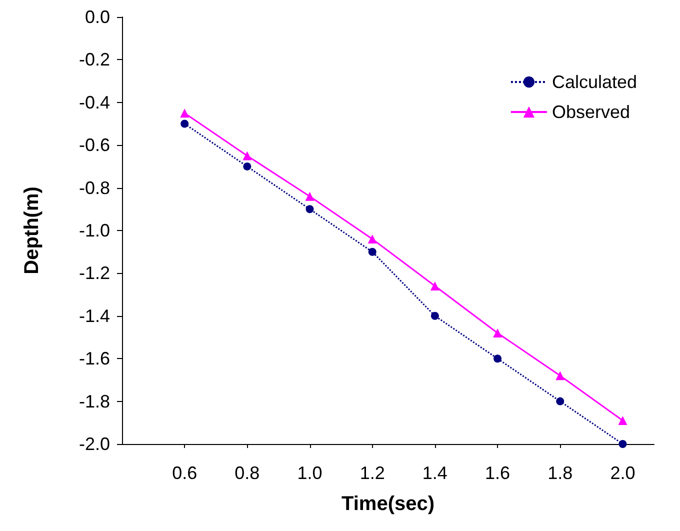  What do you see at coordinates (595, 82) in the screenshot?
I see `legend-label: Calculated` at bounding box center [595, 82].